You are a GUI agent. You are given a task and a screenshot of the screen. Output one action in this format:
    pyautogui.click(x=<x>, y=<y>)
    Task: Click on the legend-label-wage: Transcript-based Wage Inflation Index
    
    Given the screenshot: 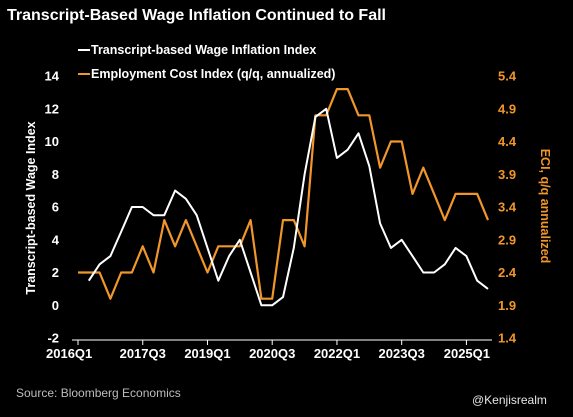 What is the action you would take?
    pyautogui.click(x=203, y=50)
    